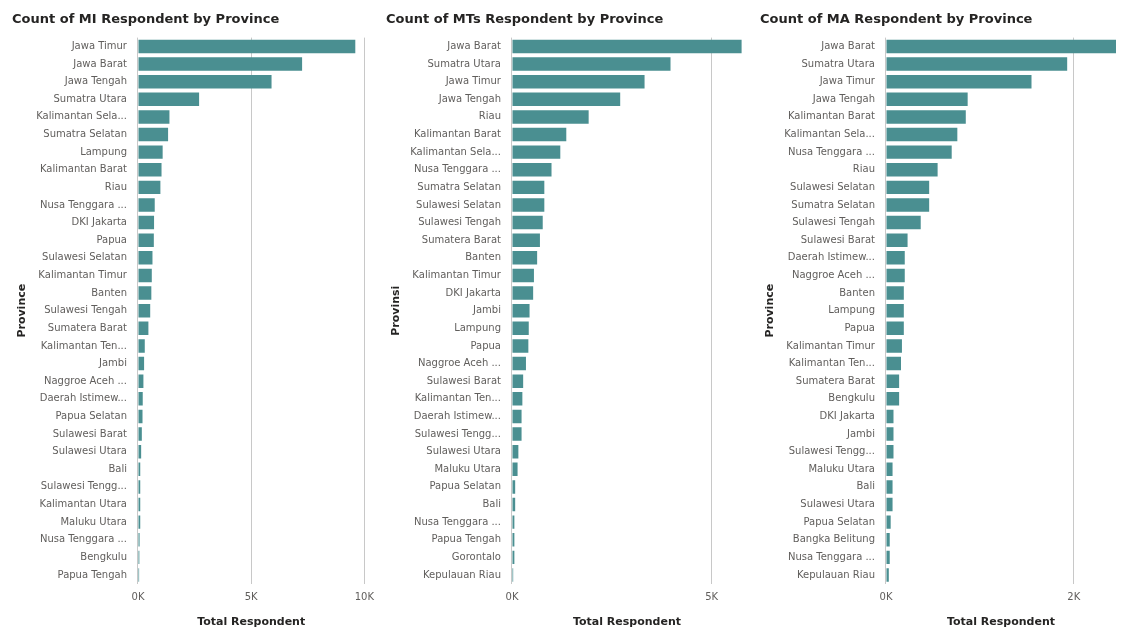 The width and height of the screenshot is (1134, 633). What do you see at coordinates (85, 310) in the screenshot?
I see `y-tick-label: Sulawesi Tengah` at bounding box center [85, 310].